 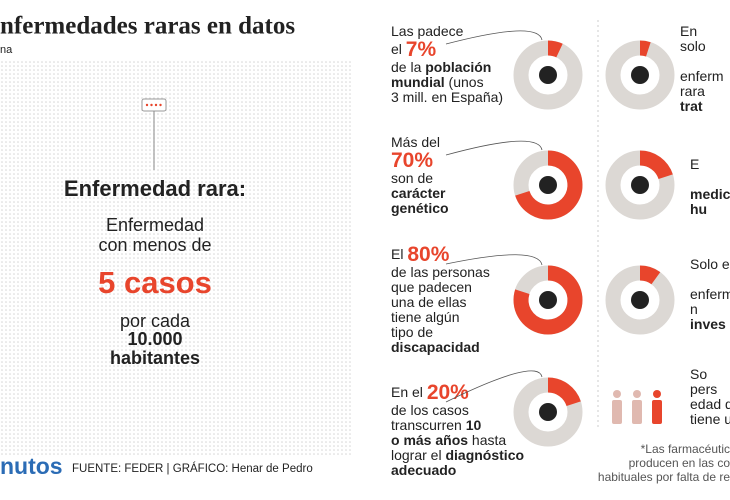 I want to click on fact-bold: carácter, so click(x=418, y=193).